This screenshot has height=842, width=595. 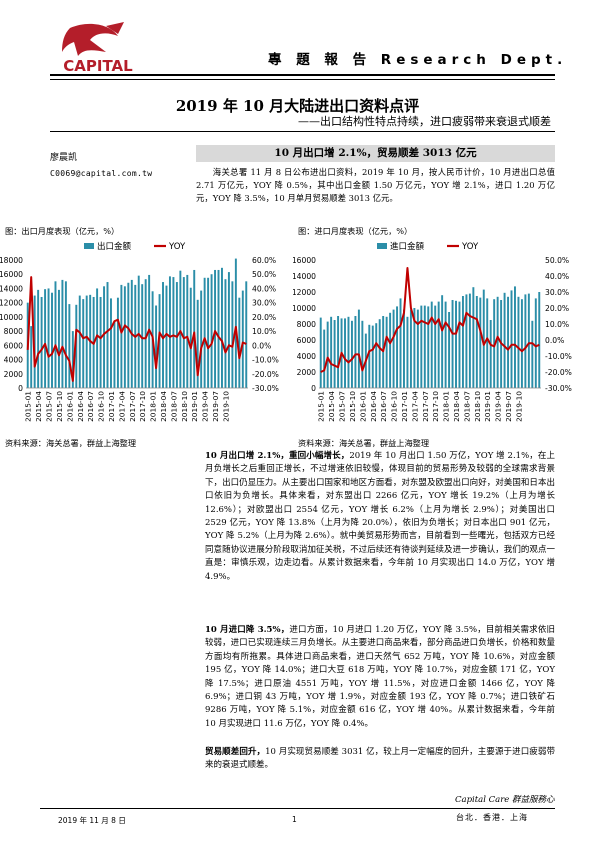 I want to click on department-label: 專 題 報 告 Research Dept., so click(x=418, y=60).